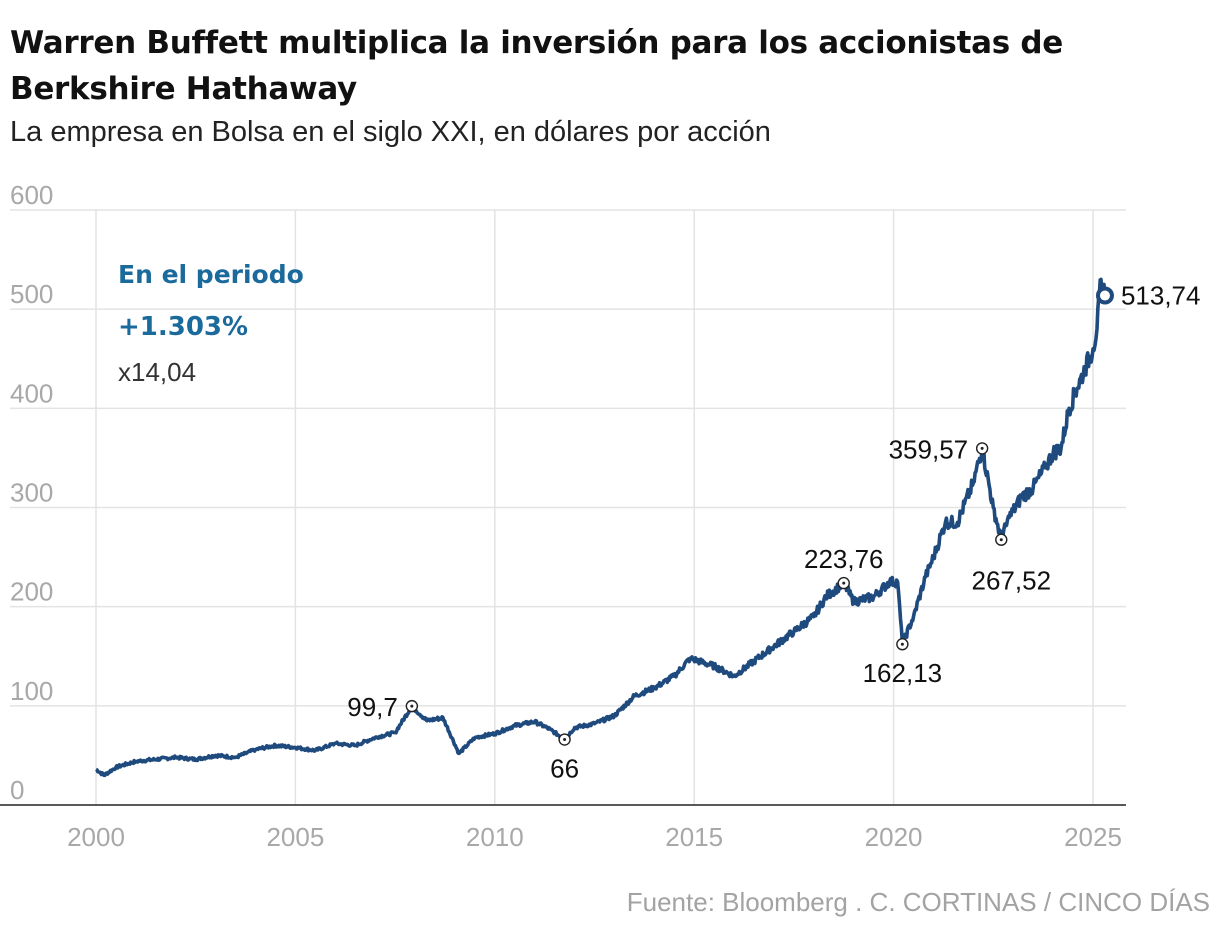  What do you see at coordinates (894, 837) in the screenshot?
I see `x-tick-label: 2020` at bounding box center [894, 837].